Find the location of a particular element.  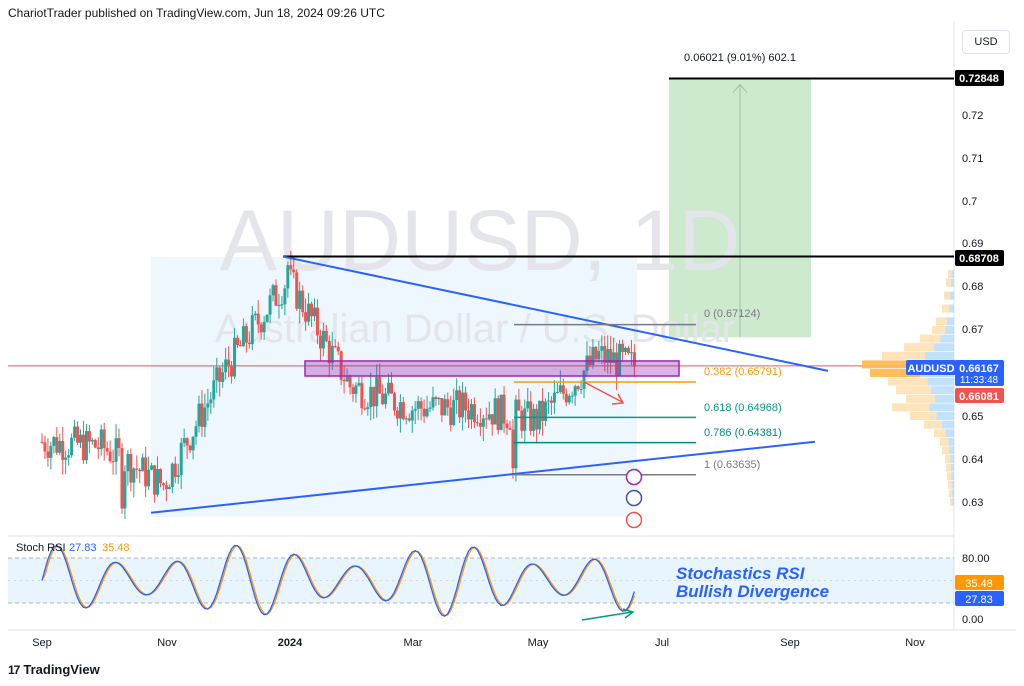

countdown-label: 11:33:48 is located at coordinates (979, 380).